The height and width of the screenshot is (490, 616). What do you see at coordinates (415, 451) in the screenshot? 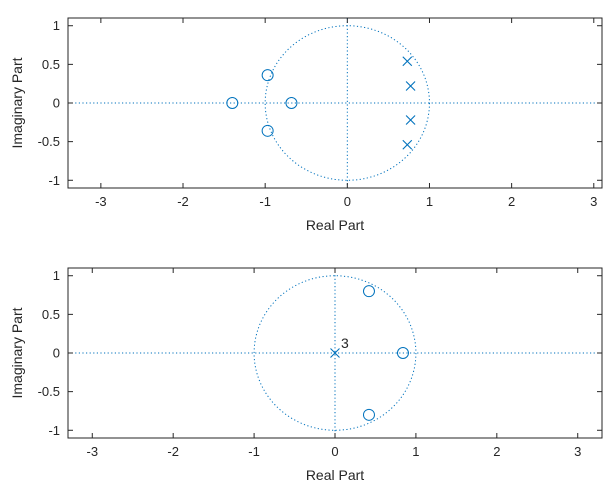
I see `panel-2-x-tick-label: 1` at bounding box center [415, 451].